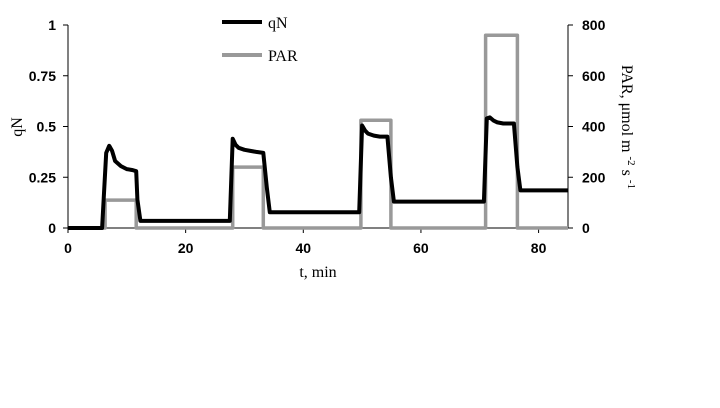 This screenshot has width=720, height=408. Describe the element at coordinates (626, 173) in the screenshot. I see `y-right-title-mid: s` at that location.